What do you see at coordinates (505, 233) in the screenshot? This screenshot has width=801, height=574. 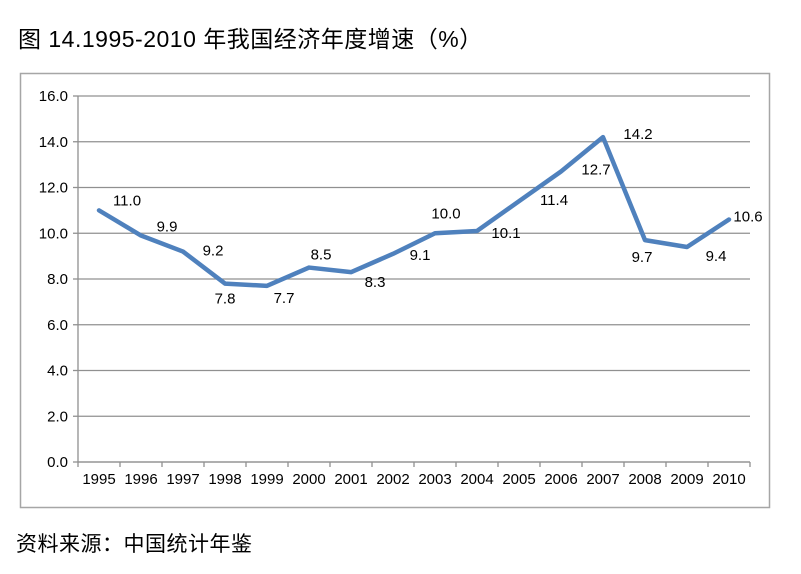 I see `data-label: 10.1` at bounding box center [505, 233].